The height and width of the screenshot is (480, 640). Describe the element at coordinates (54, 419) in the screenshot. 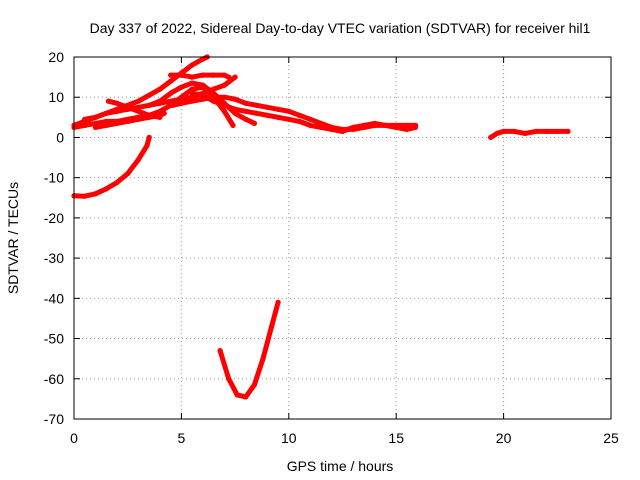

I see `y-tick-label: -70` at that location.